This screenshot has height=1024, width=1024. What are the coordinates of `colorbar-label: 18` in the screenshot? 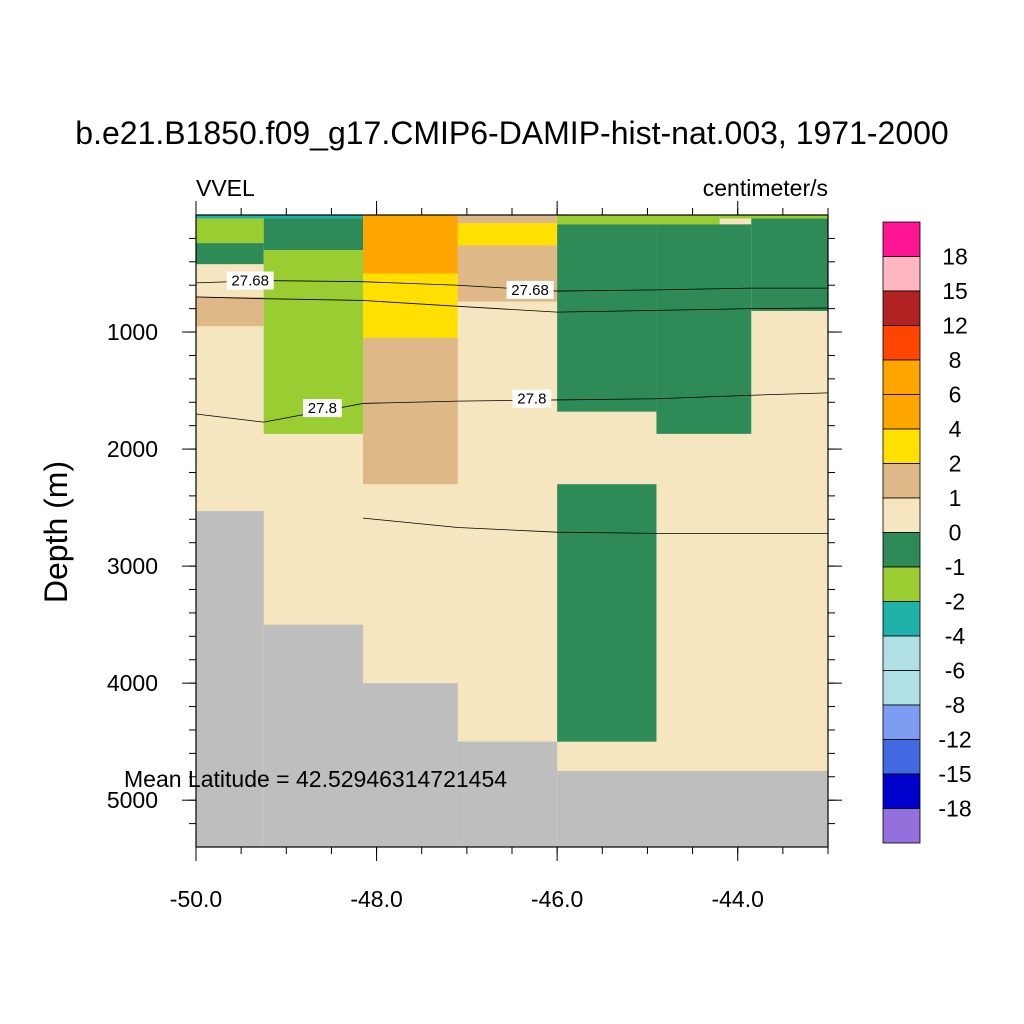 It's located at (955, 257).